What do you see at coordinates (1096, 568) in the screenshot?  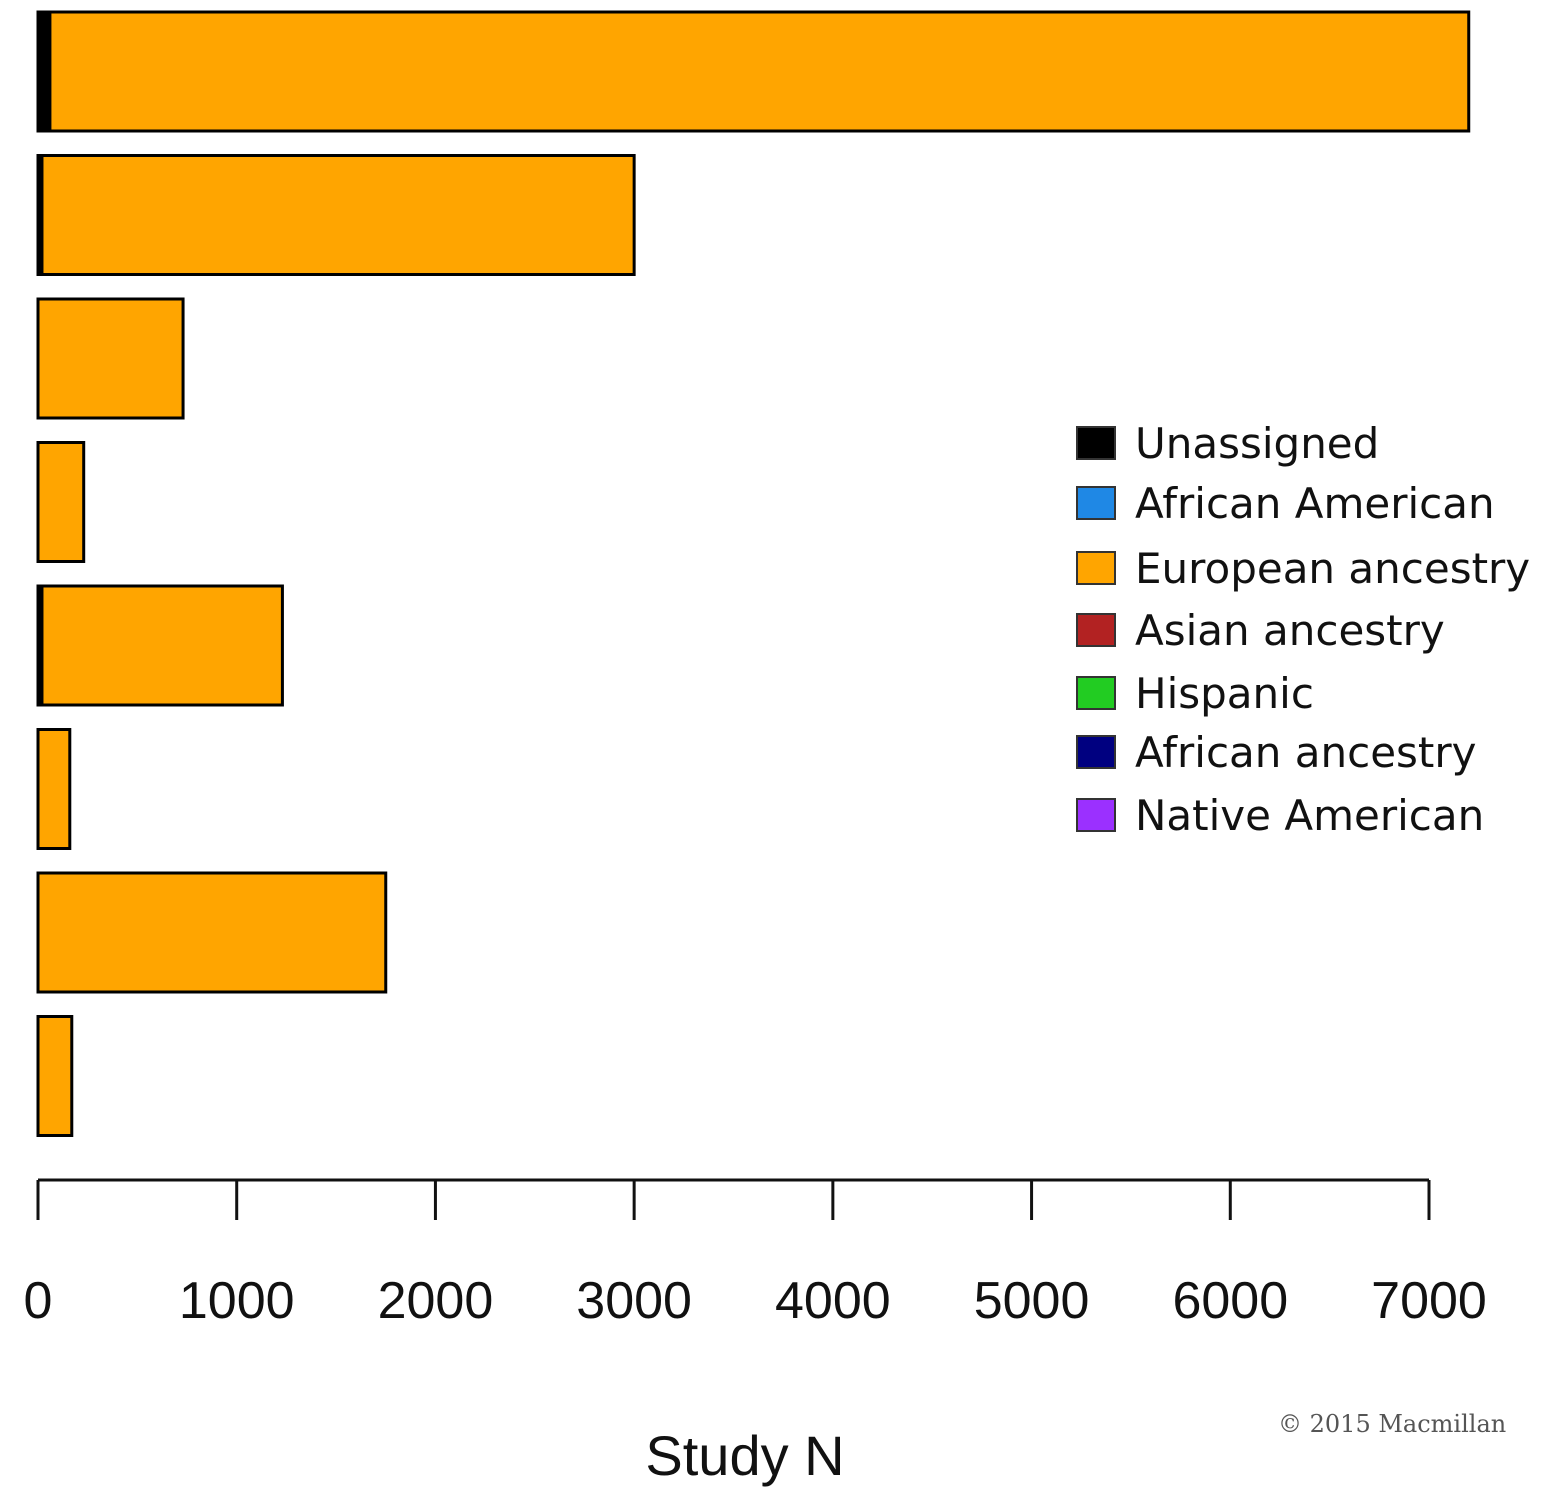 I see `legend-swatch-european-ancestry` at bounding box center [1096, 568].